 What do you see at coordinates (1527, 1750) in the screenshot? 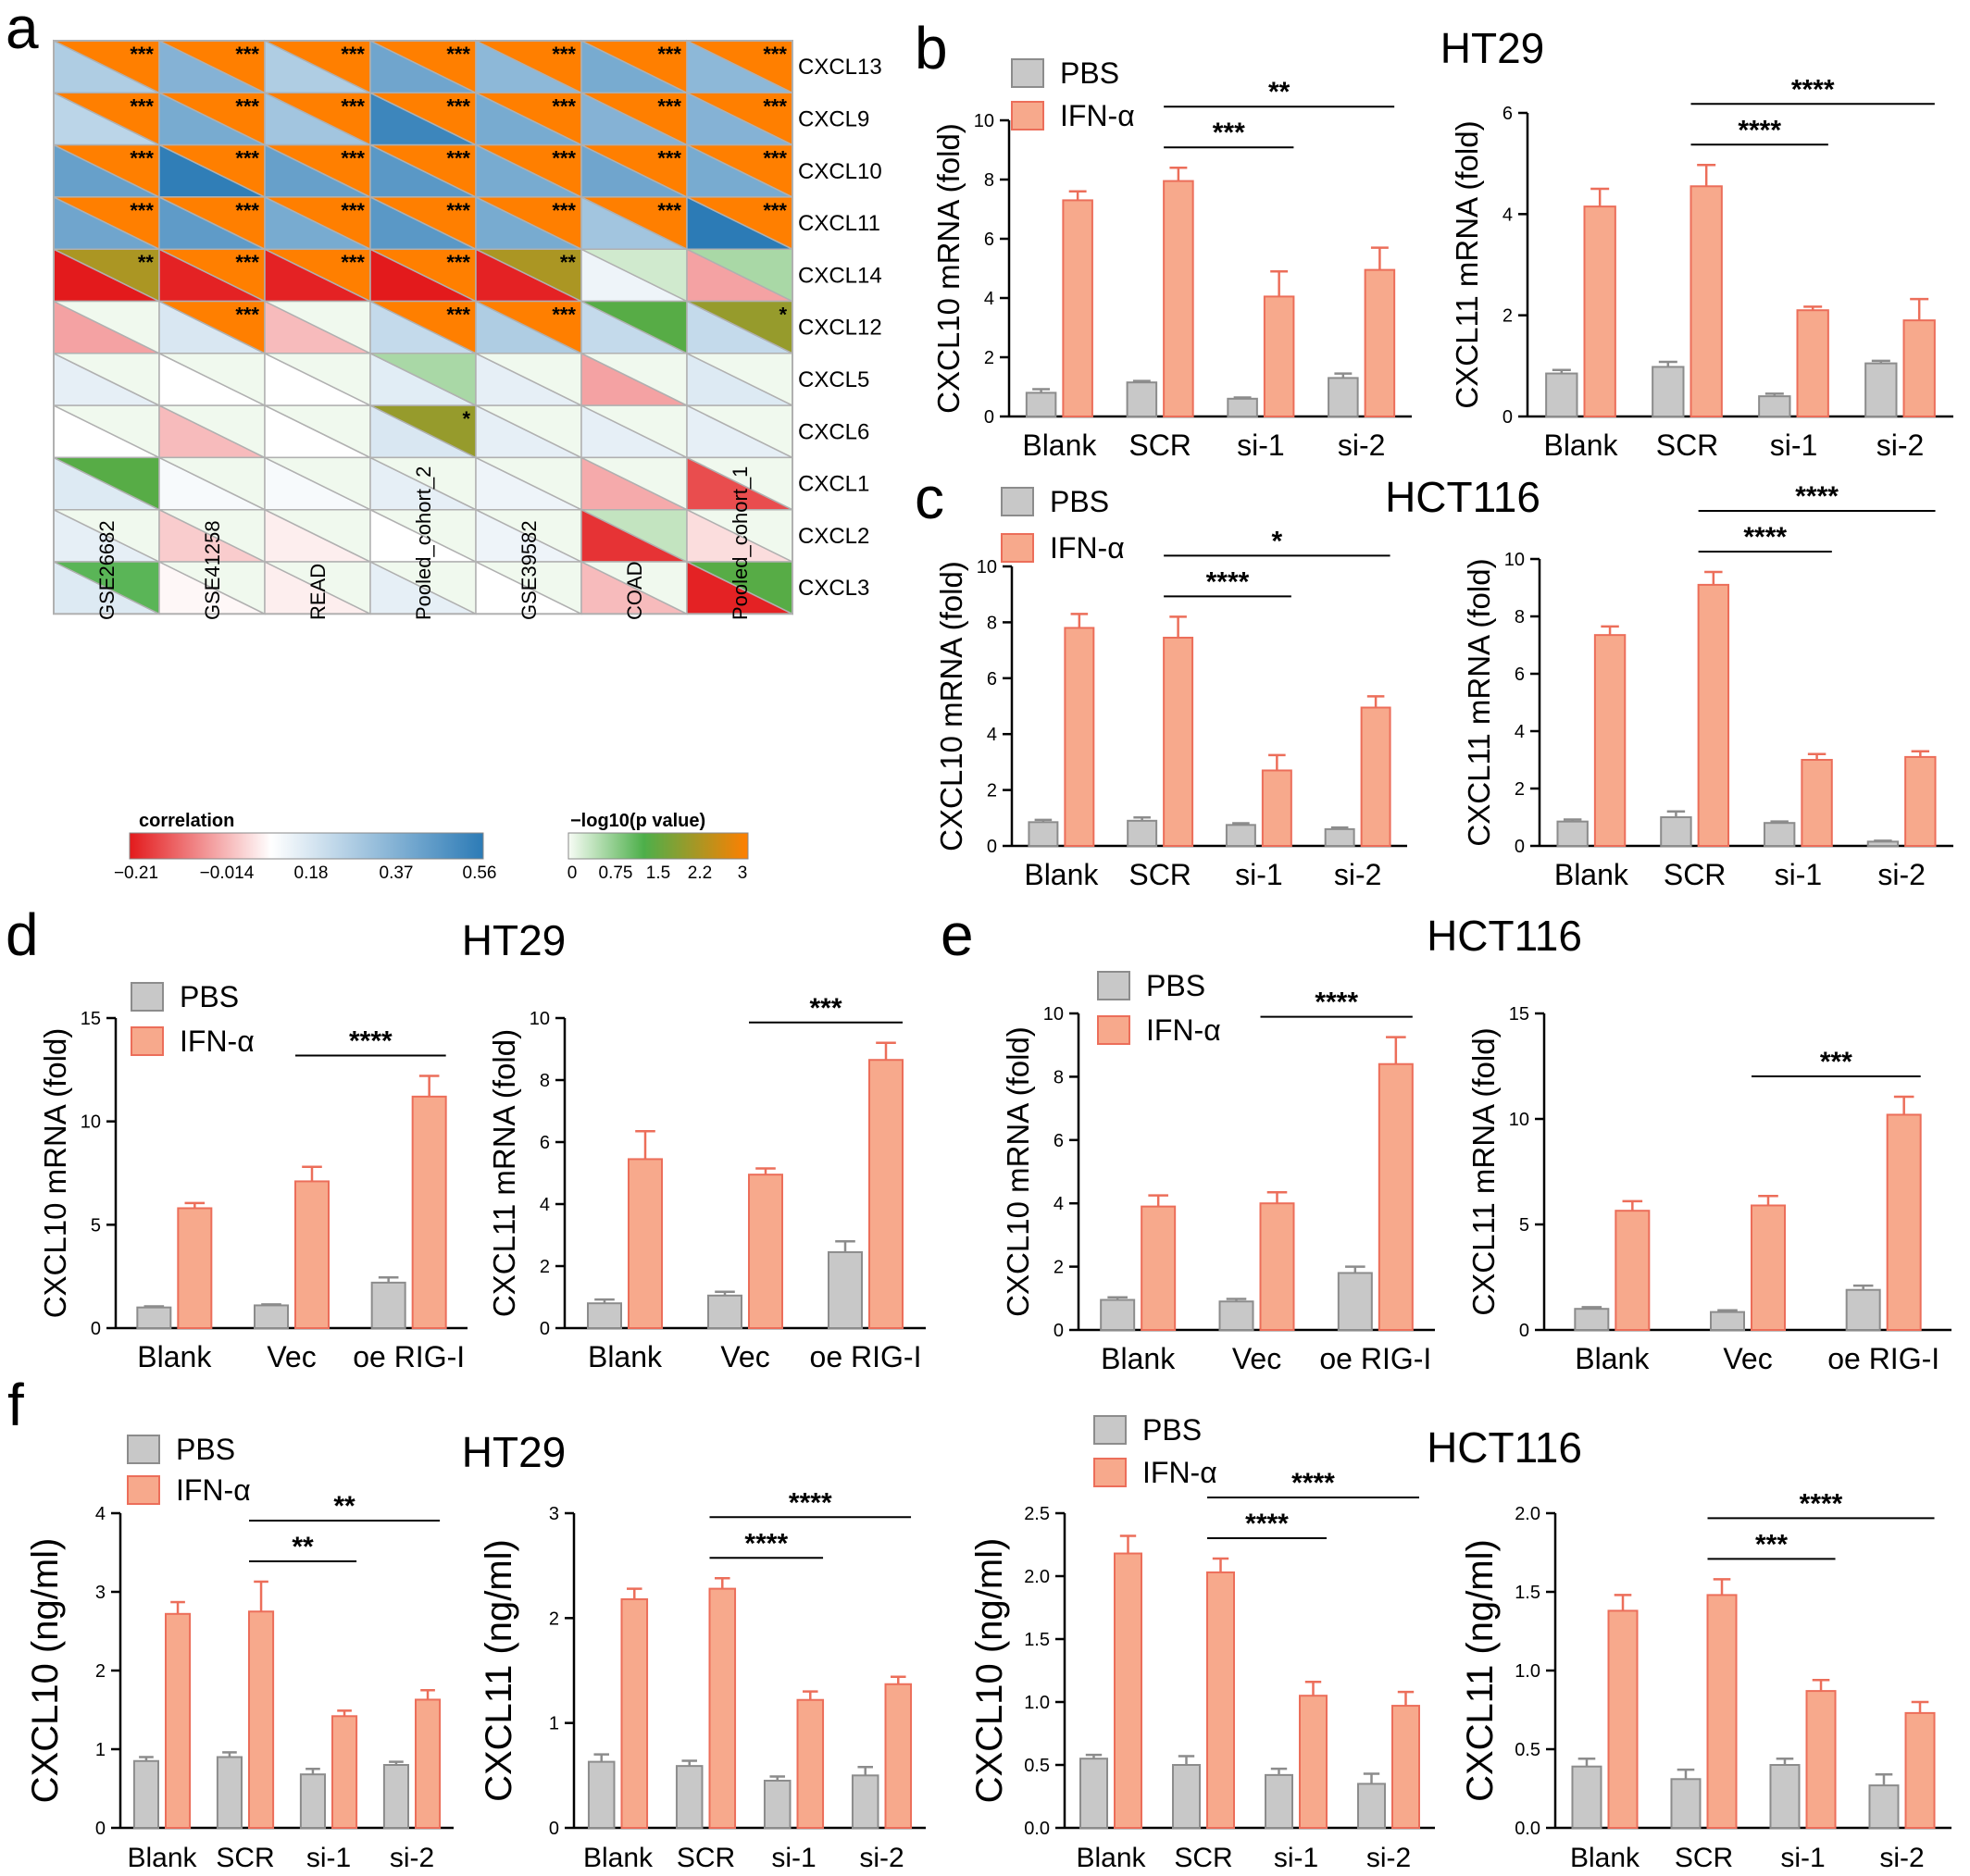
I see `y-tick-label: 0.5` at bounding box center [1527, 1750].